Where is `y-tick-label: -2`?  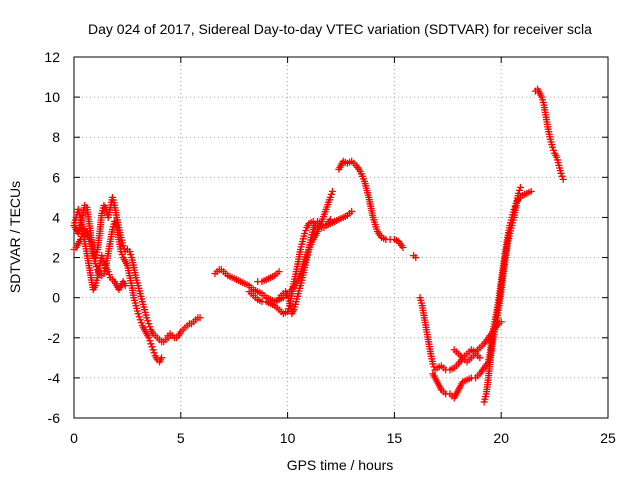
y-tick-label: -2 is located at coordinates (54, 338).